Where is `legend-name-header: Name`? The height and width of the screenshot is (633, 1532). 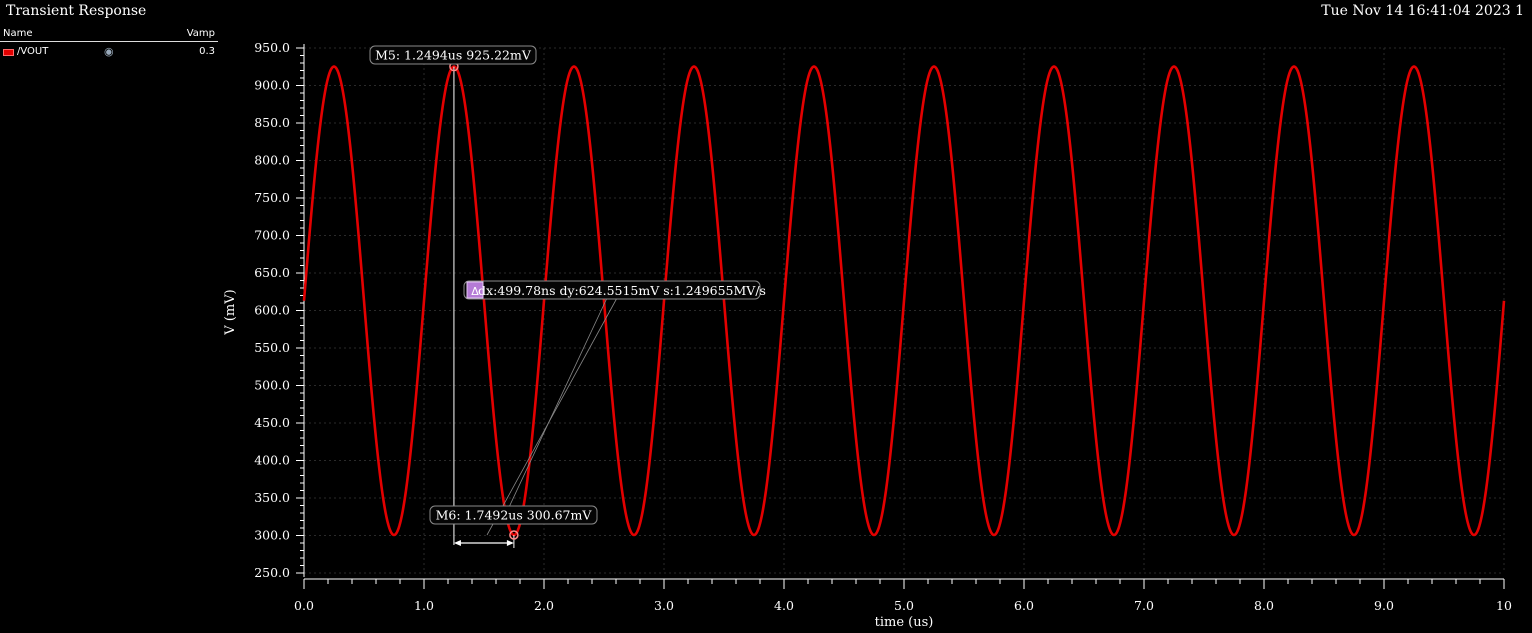
legend-name-header: Name is located at coordinates (18, 33).